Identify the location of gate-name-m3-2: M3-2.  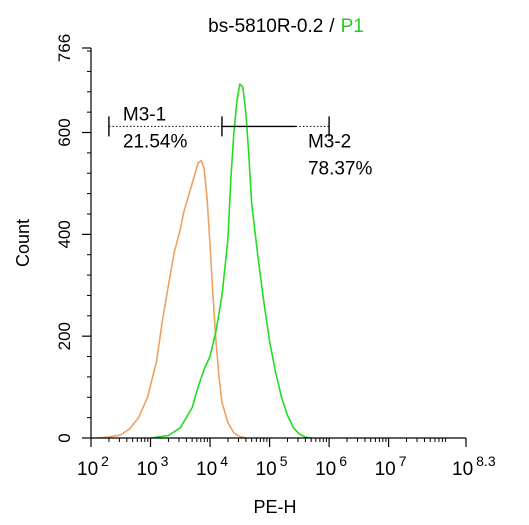
(329, 141).